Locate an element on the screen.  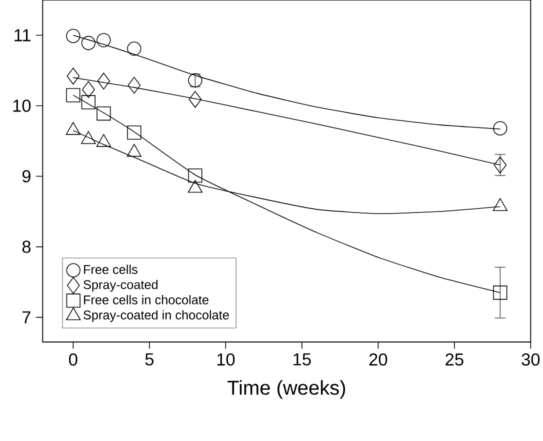
x-tick-label: 5 is located at coordinates (149, 359).